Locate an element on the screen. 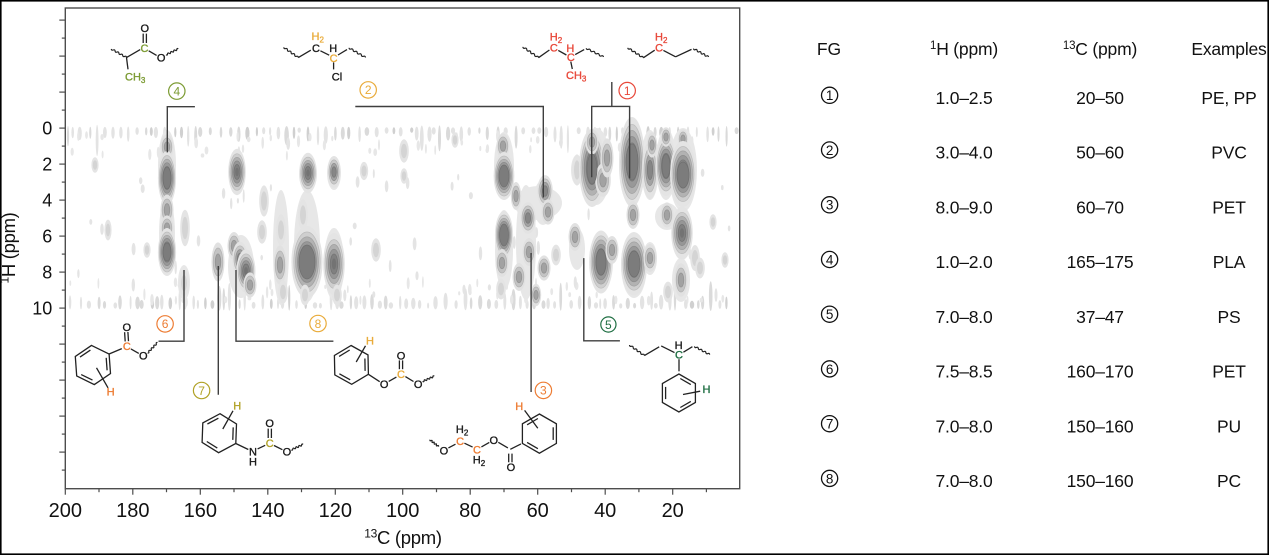 Image resolution: width=1269 pixels, height=555 pixels. svg-text: PU is located at coordinates (1229, 426).